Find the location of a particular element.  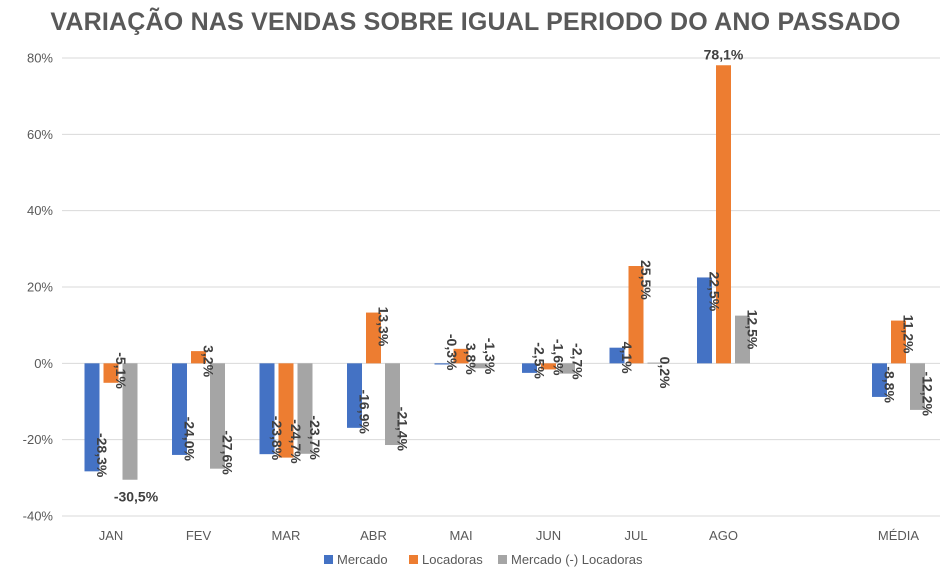

bar-locadoras-mar is located at coordinates (286, 410).